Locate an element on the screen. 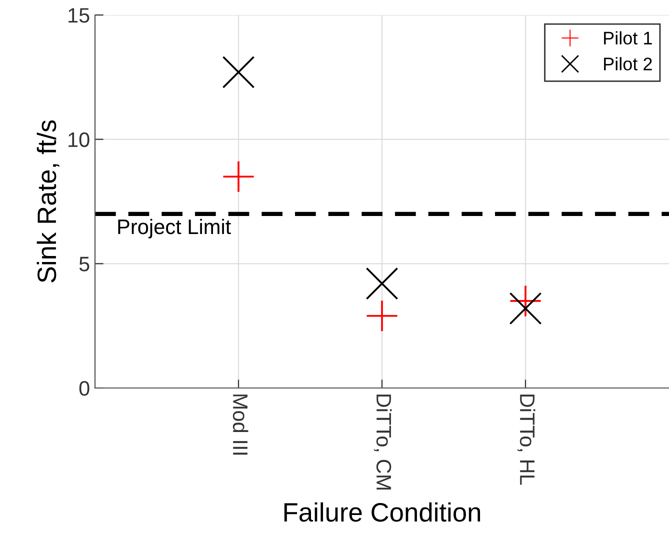  y-axis-title: Sink Rate, ft/s is located at coordinates (48, 201).